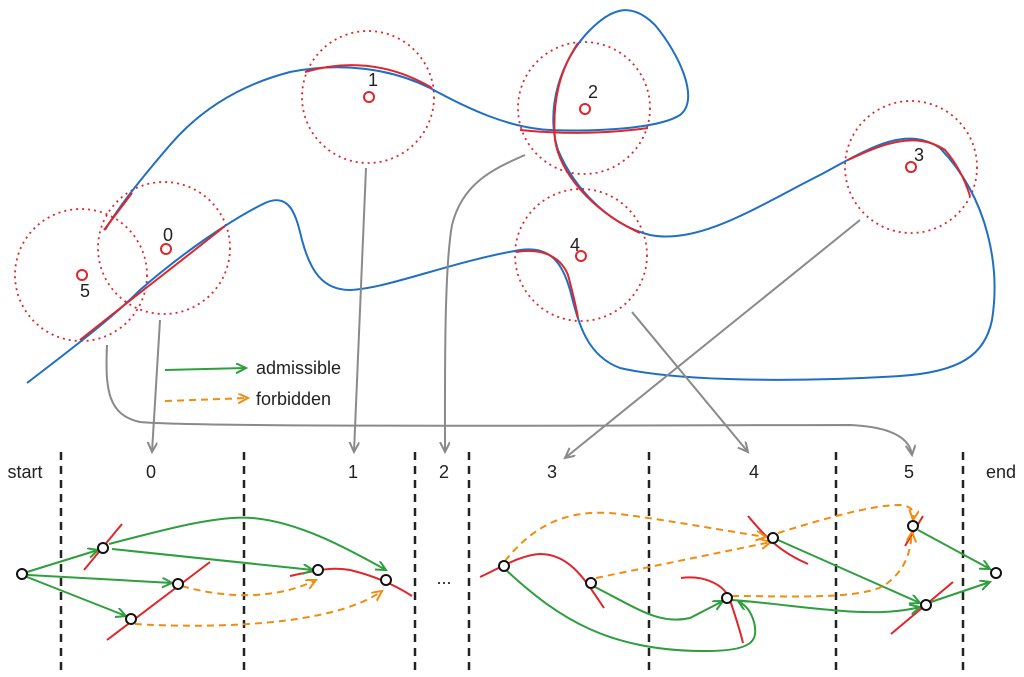 The image size is (1024, 677). I want to click on region-3-circle, so click(911, 167).